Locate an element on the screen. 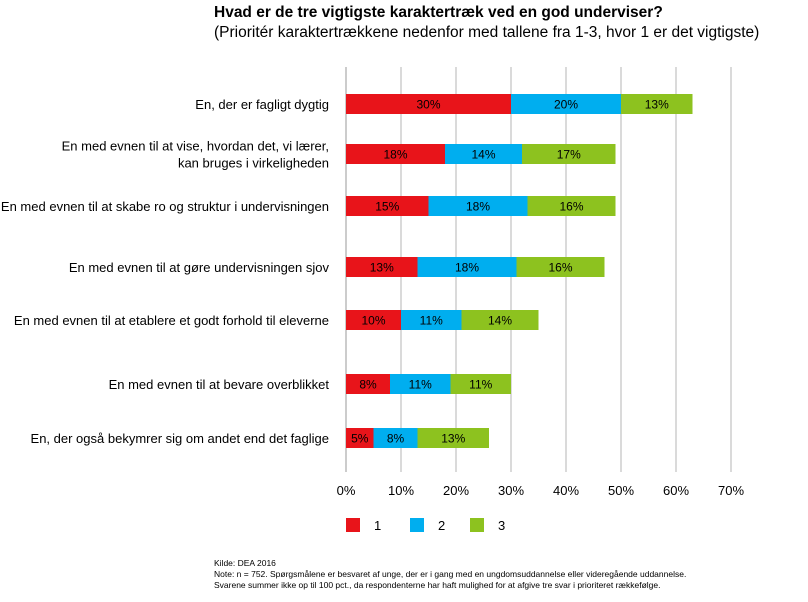  x-tick-label: 20% is located at coordinates (456, 490).